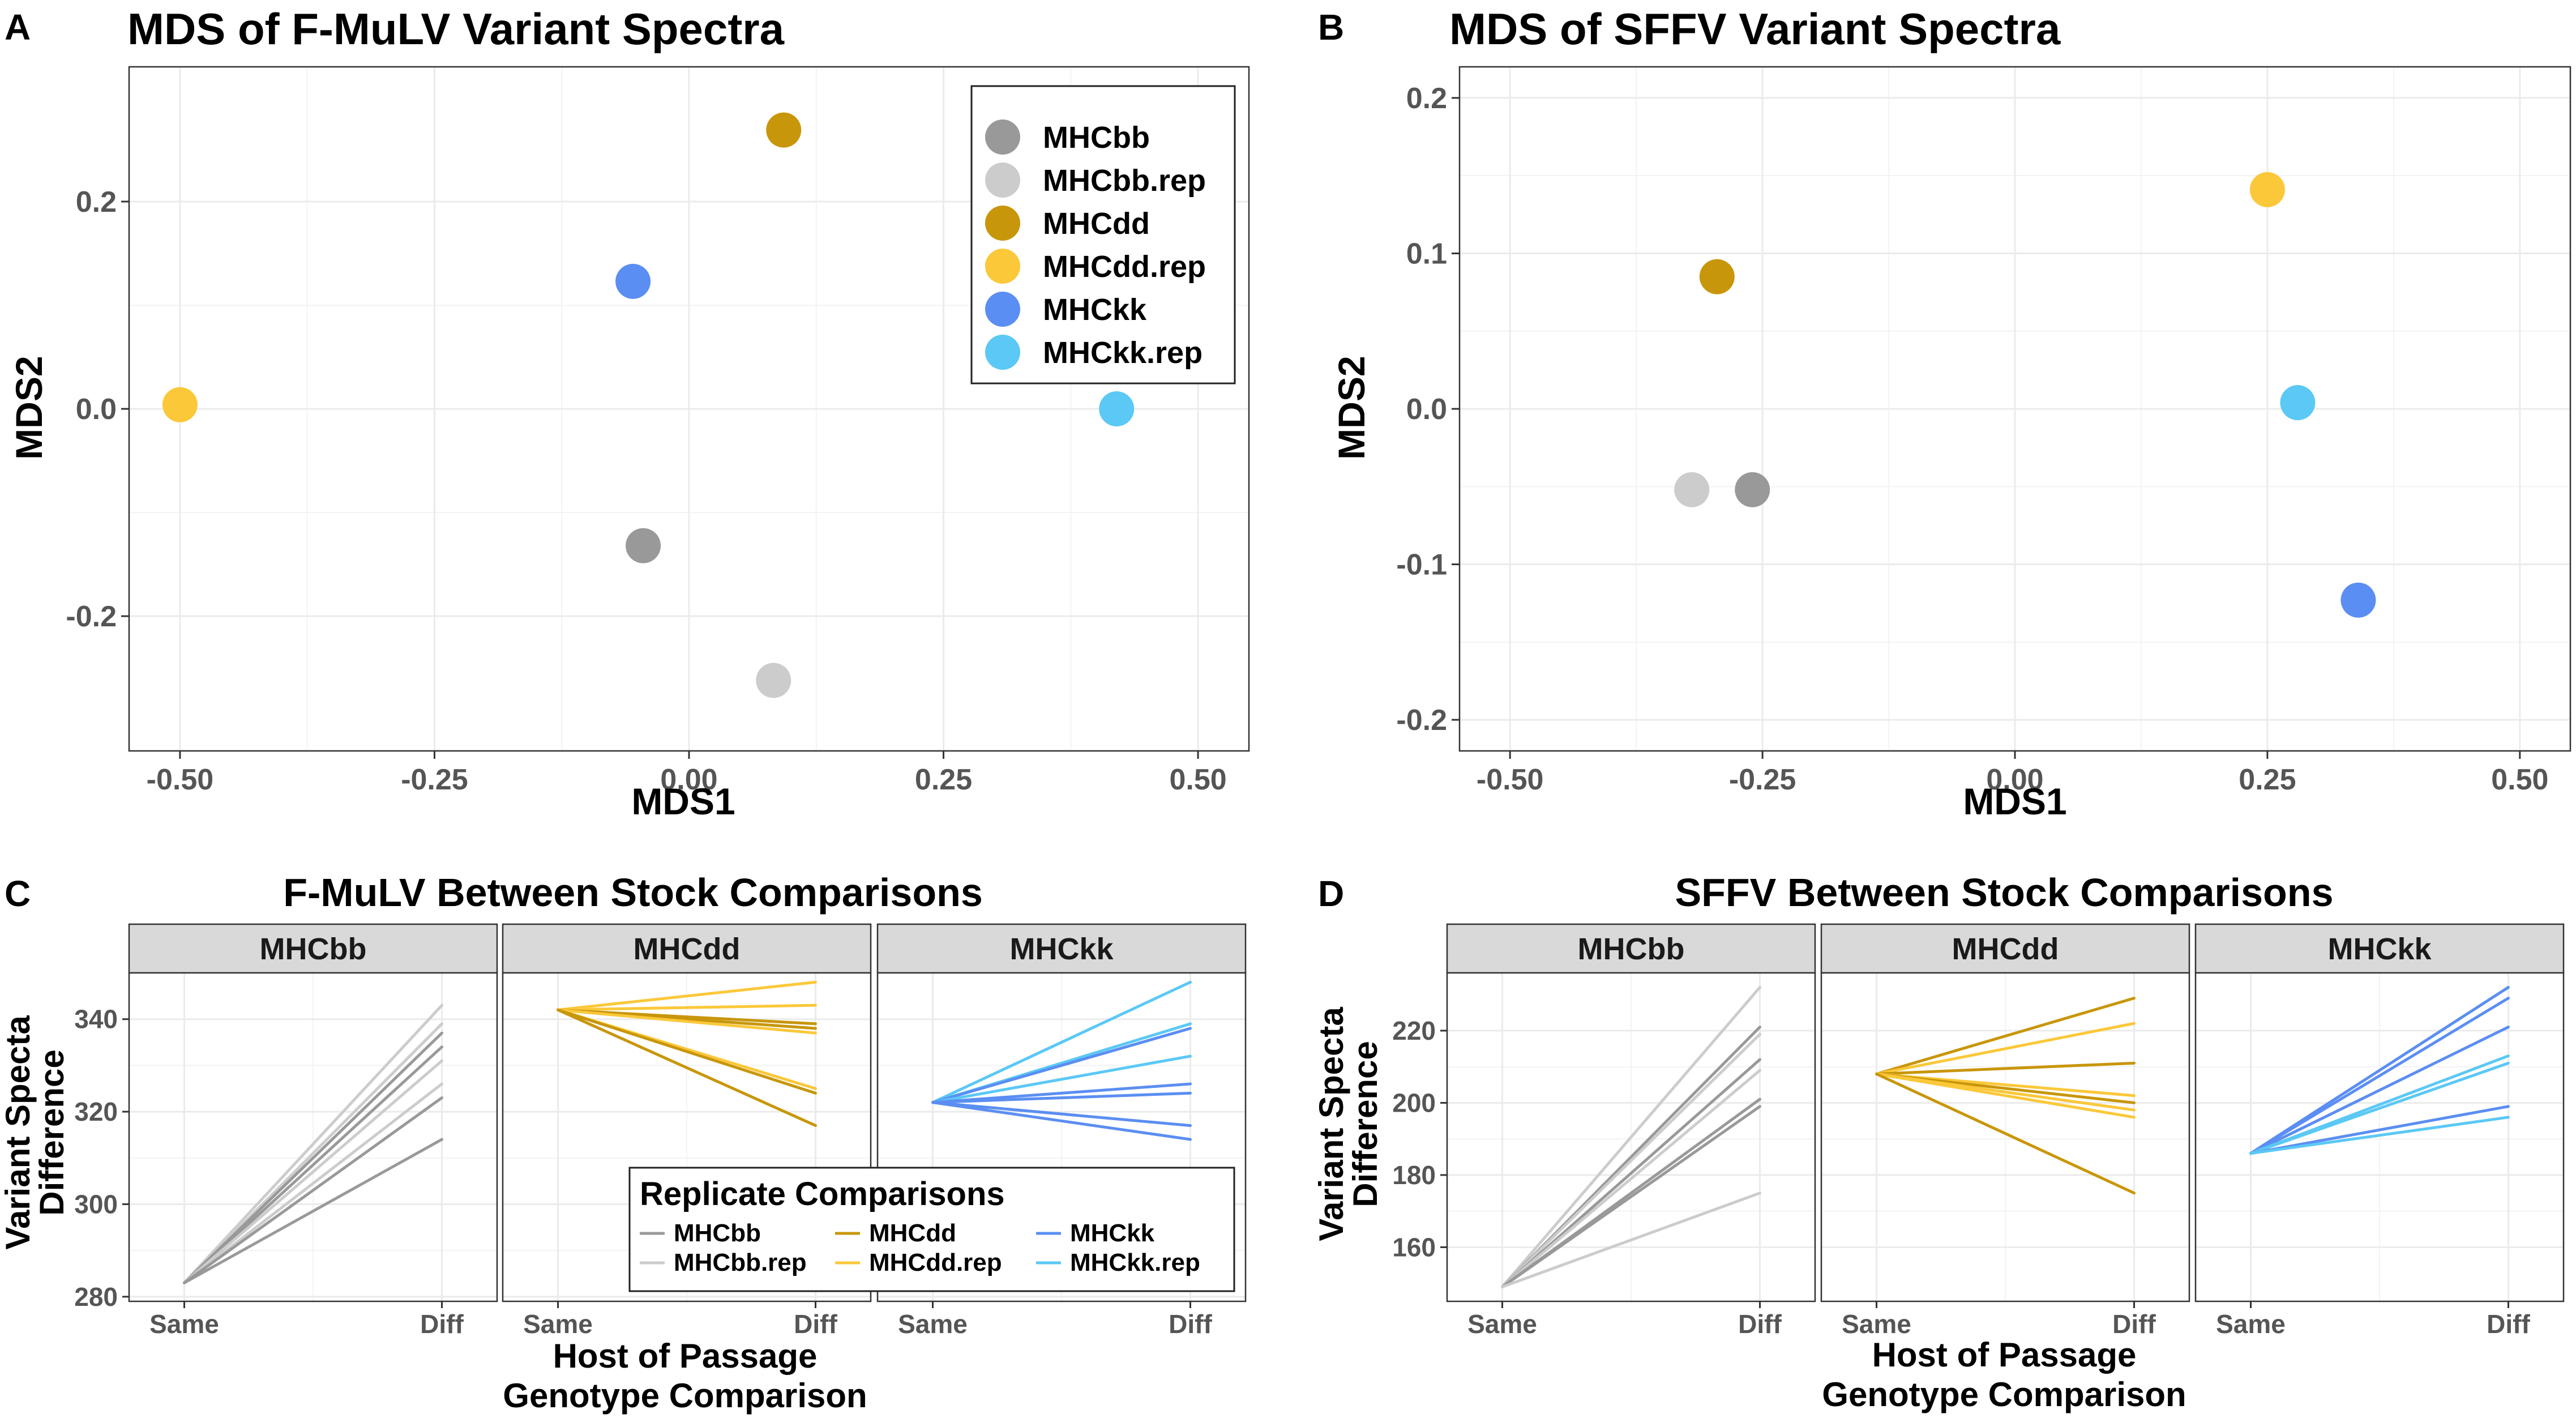 This screenshot has width=2576, height=1418. Describe the element at coordinates (1135, 1262) in the screenshot. I see `legend-label-c-MHCkk-rep: MHCkk.rep` at that location.